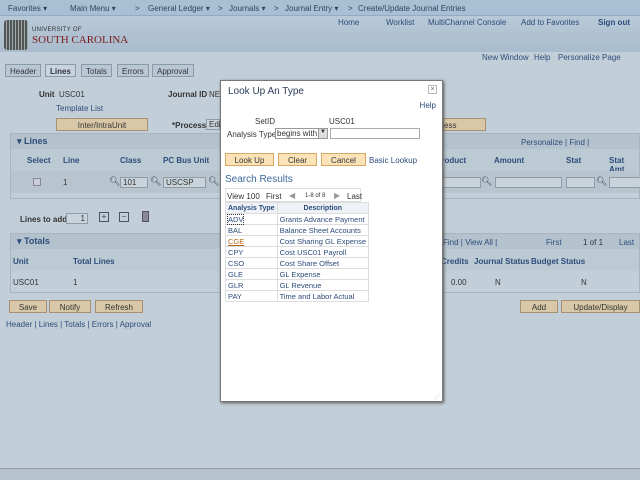 The height and width of the screenshot is (480, 640). I want to click on university-logo-icon, so click(16, 35).